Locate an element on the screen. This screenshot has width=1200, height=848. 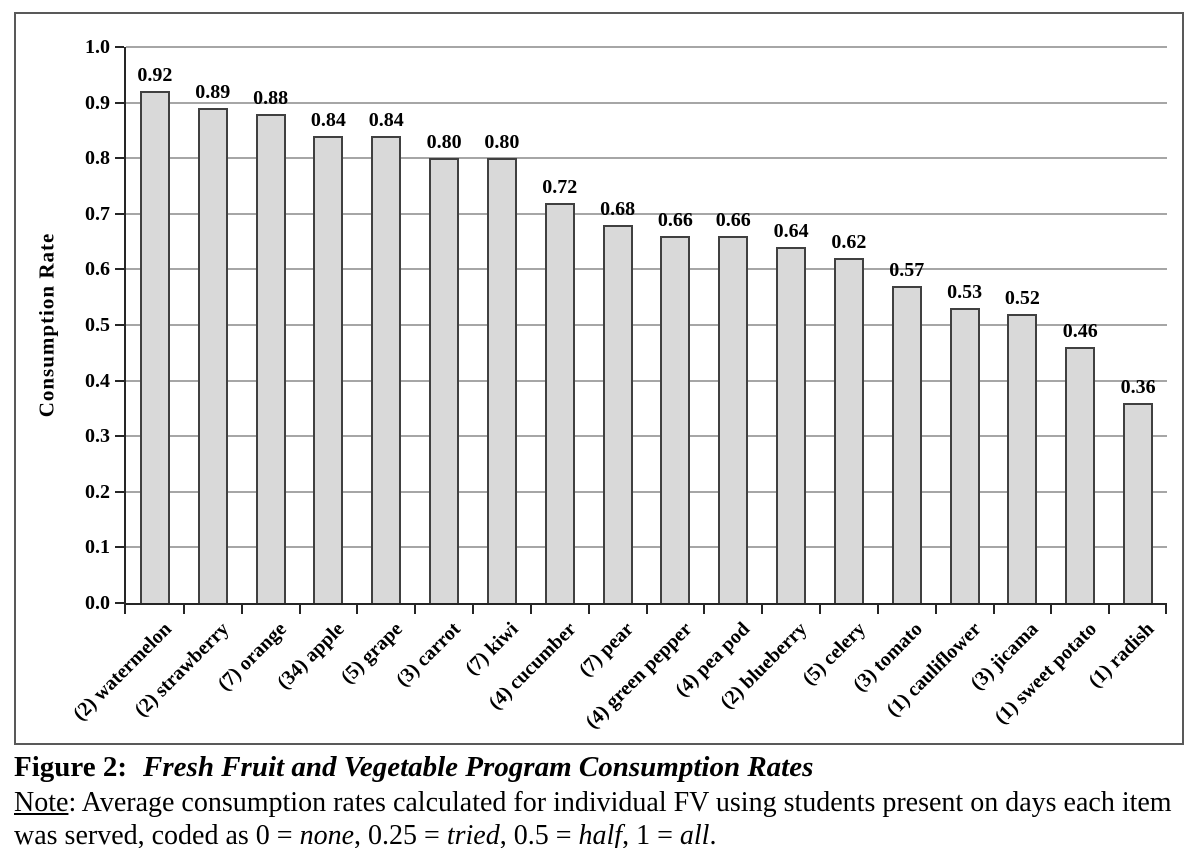
note-italic-half: half is located at coordinates (600, 834).